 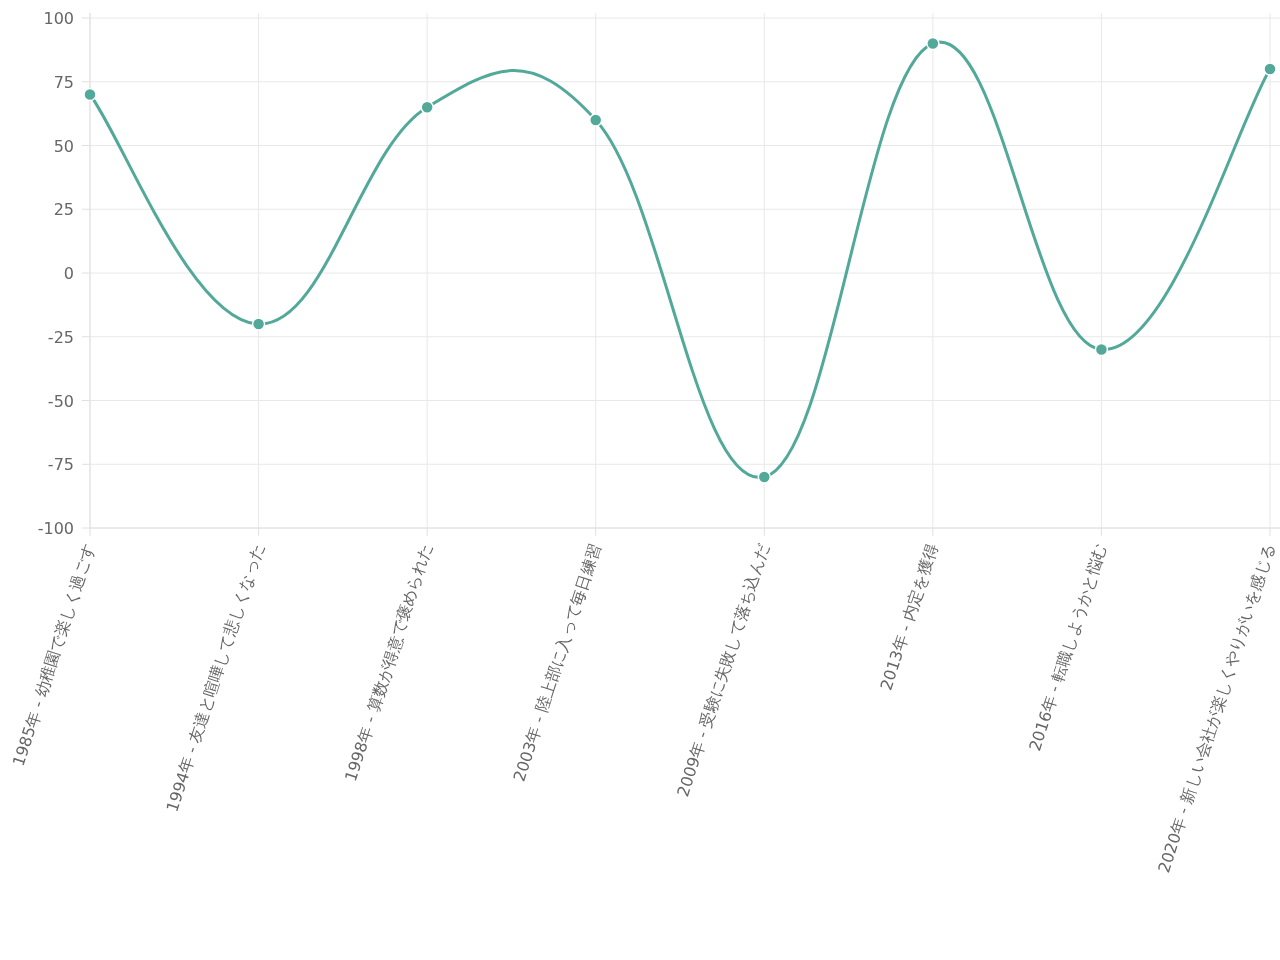 I want to click on x-tick-label: 2020年 - 新しい会社が楽しくやりがいを感じる, so click(x=1216, y=708).